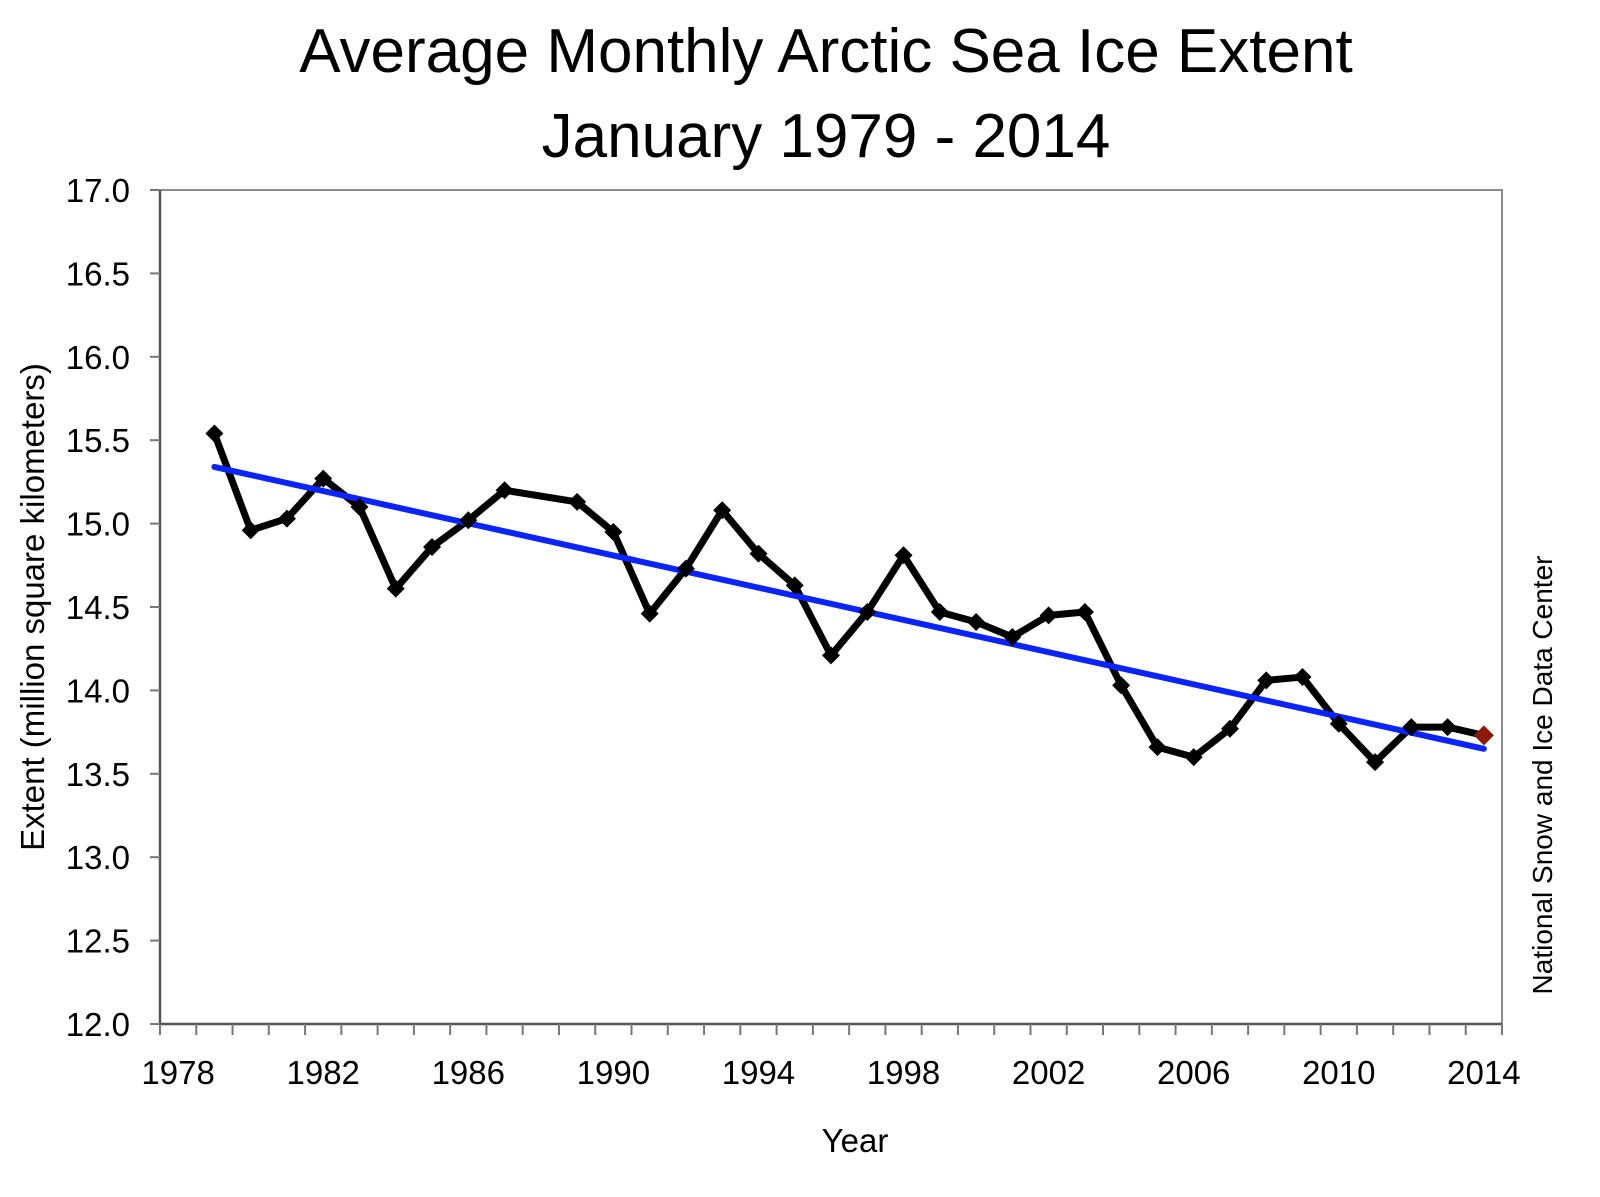 The width and height of the screenshot is (1600, 1197). I want to click on y-tick-label: 13.5, so click(98, 774).